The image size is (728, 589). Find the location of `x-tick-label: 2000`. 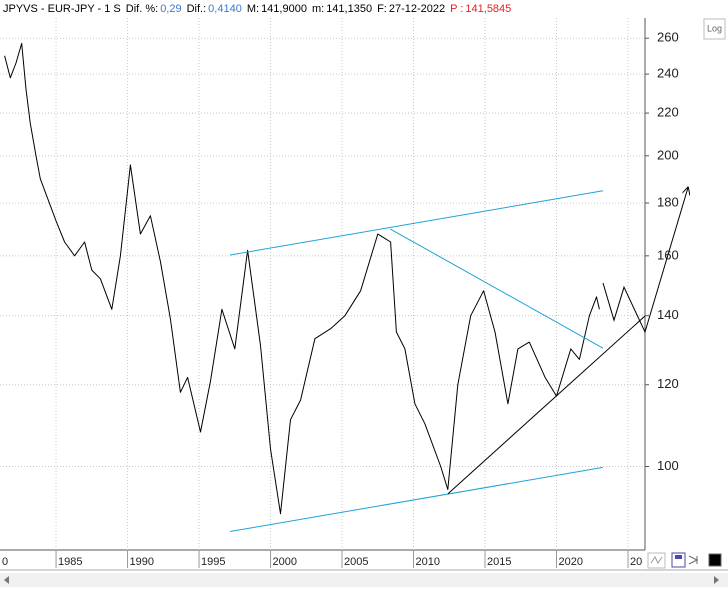

x-tick-label: 2000 is located at coordinates (285, 562).